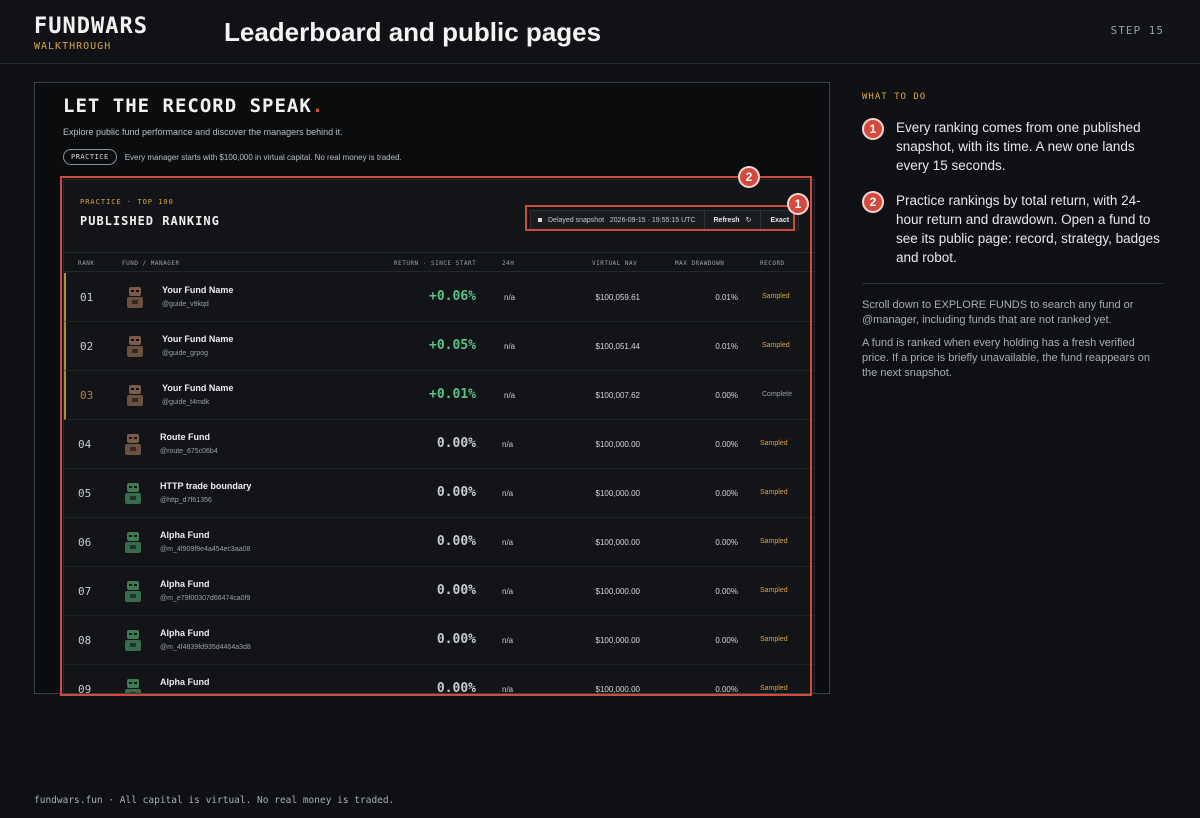 This screenshot has height=818, width=1200. I want to click on rank-cell: 06, so click(85, 542).